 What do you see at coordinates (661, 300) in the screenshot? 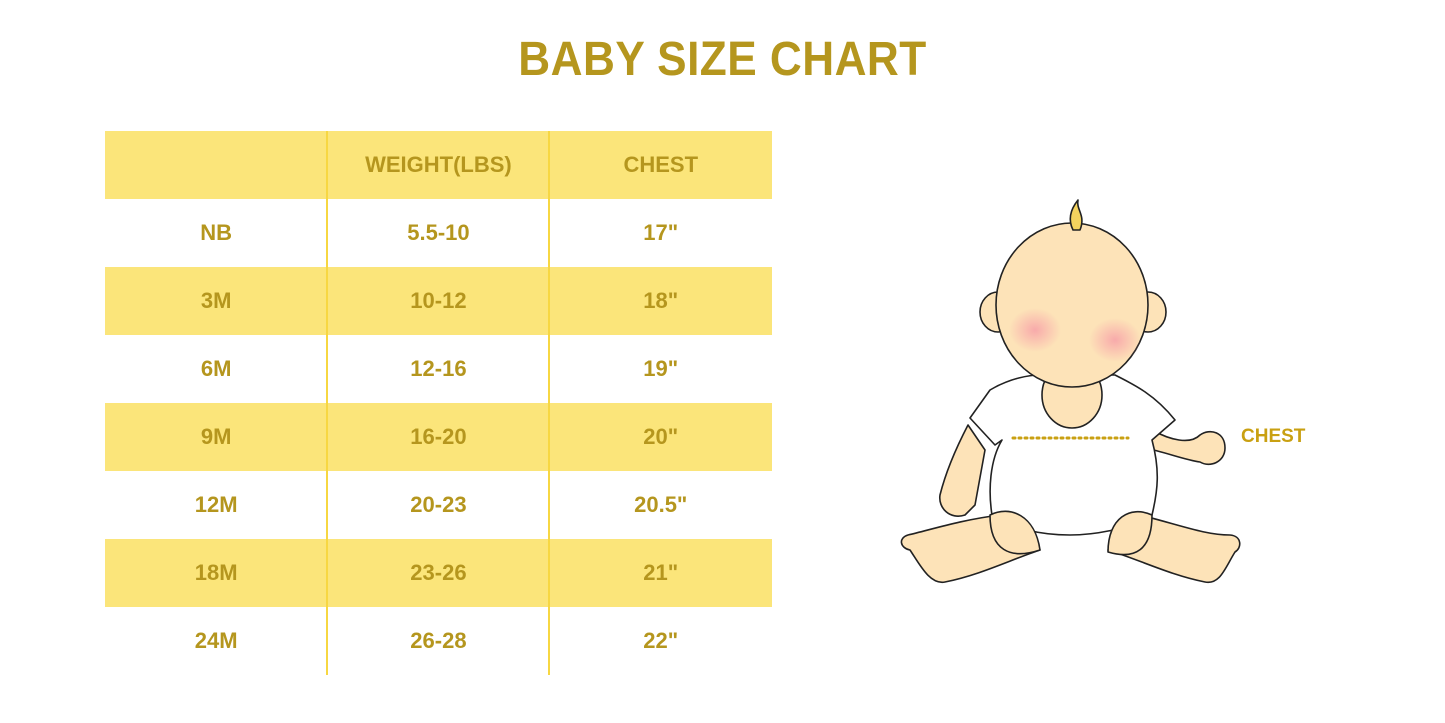
I see `chest-cell: 18"` at bounding box center [661, 300].